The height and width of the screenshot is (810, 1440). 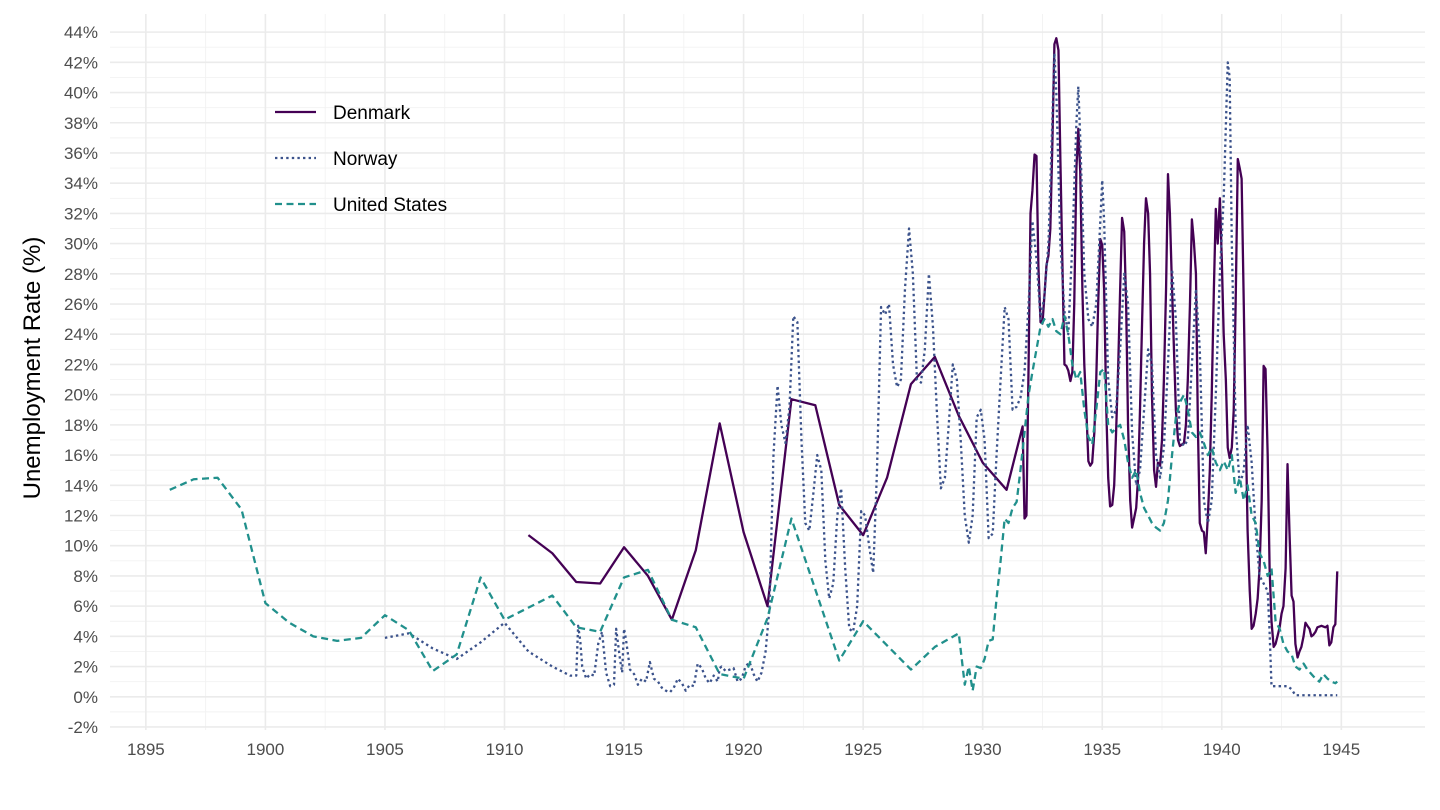 I want to click on y-tick-label: 36%, so click(x=81, y=153).